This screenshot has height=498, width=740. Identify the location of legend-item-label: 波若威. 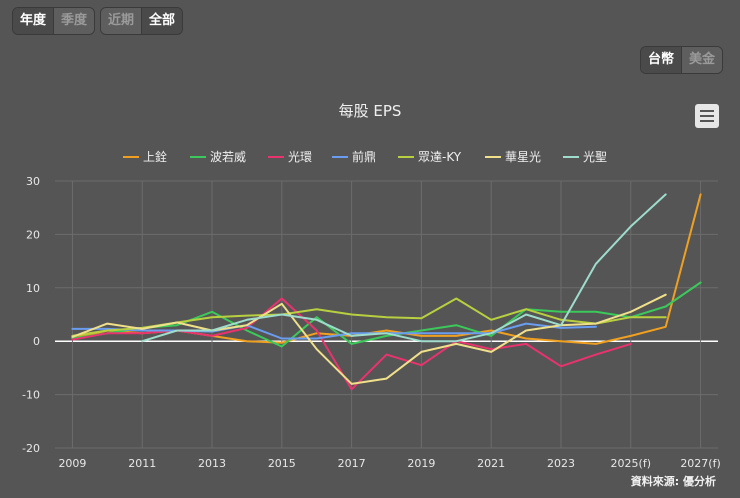
(228, 157).